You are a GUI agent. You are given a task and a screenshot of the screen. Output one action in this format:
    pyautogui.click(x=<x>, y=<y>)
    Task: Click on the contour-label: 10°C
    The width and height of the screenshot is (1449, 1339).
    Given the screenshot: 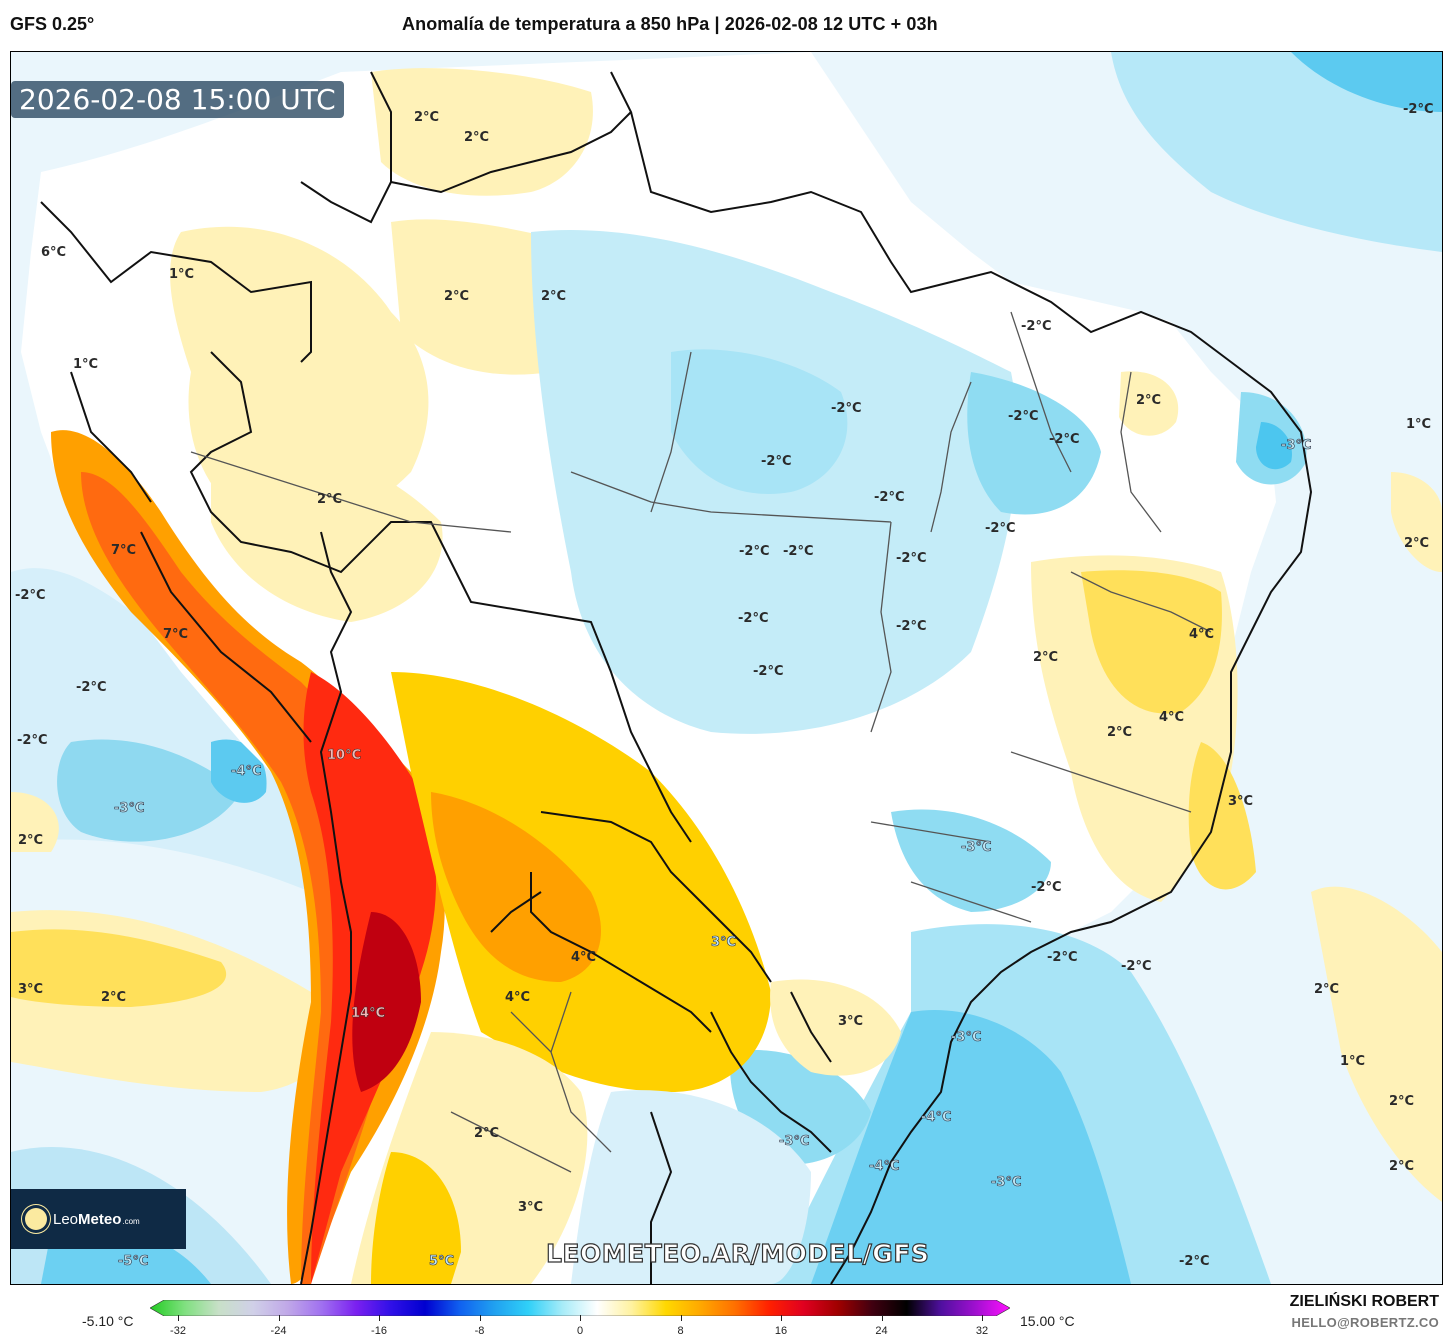 What is the action you would take?
    pyautogui.click(x=344, y=756)
    